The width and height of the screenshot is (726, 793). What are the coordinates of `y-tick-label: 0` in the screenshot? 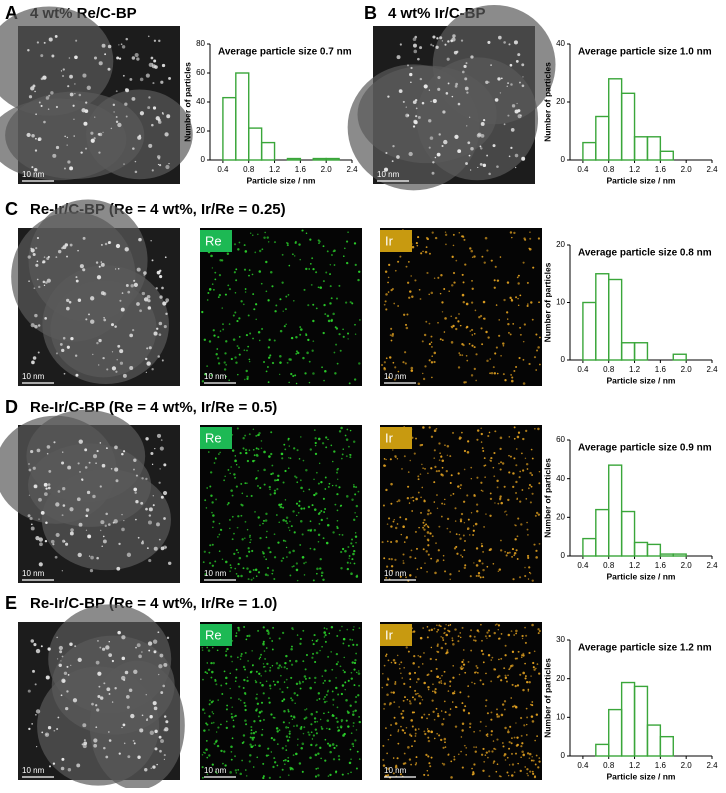 It's located at (563, 359).